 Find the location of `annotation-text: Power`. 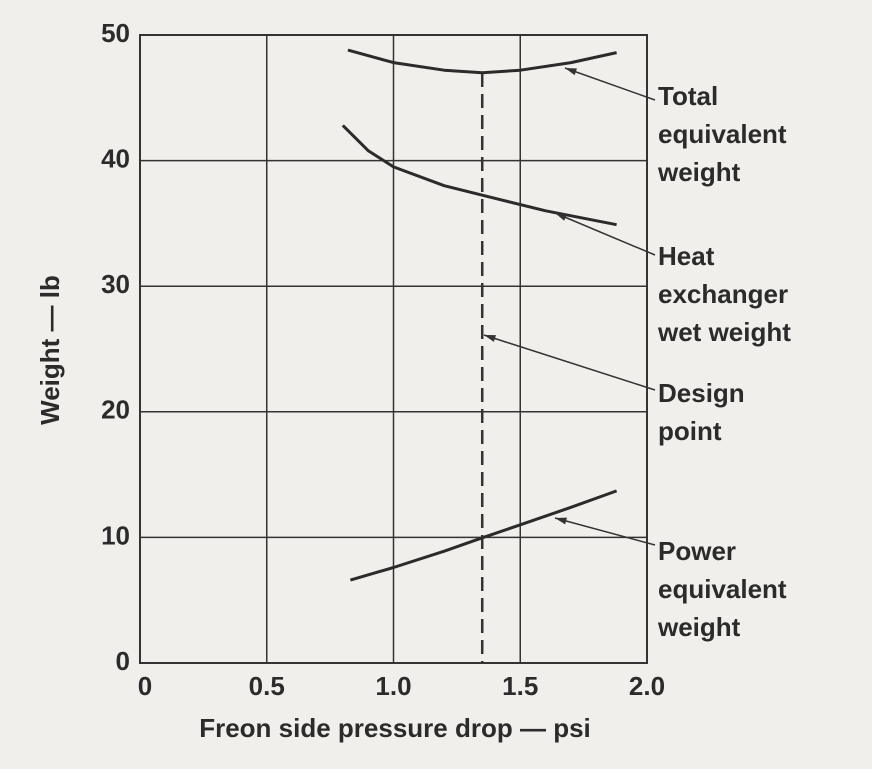

annotation-text: Power is located at coordinates (697, 551).